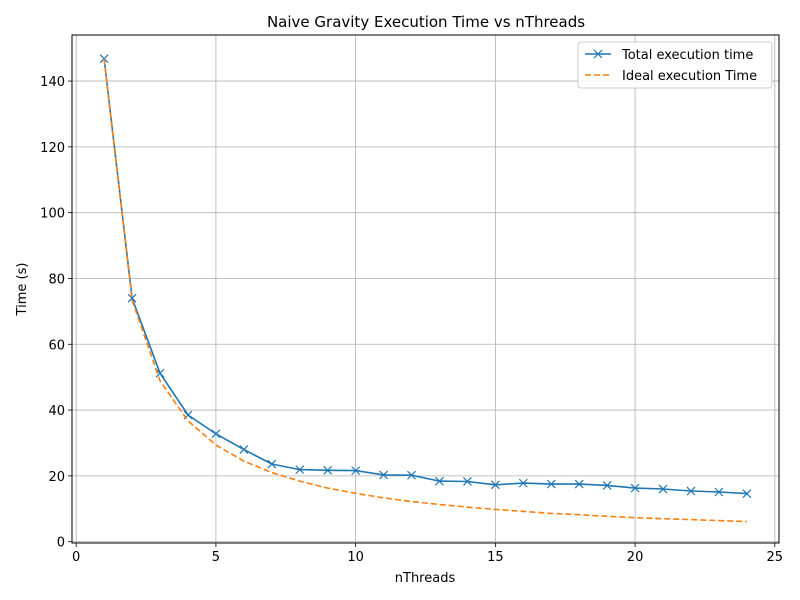  Describe the element at coordinates (61, 543) in the screenshot. I see `y-tick-label: 0` at that location.